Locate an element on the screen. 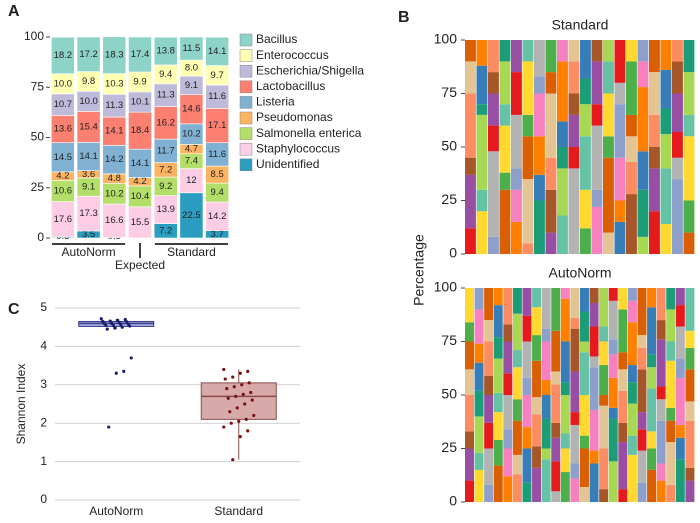 The width and height of the screenshot is (700, 523). data-label: 14.5 is located at coordinates (63, 157).